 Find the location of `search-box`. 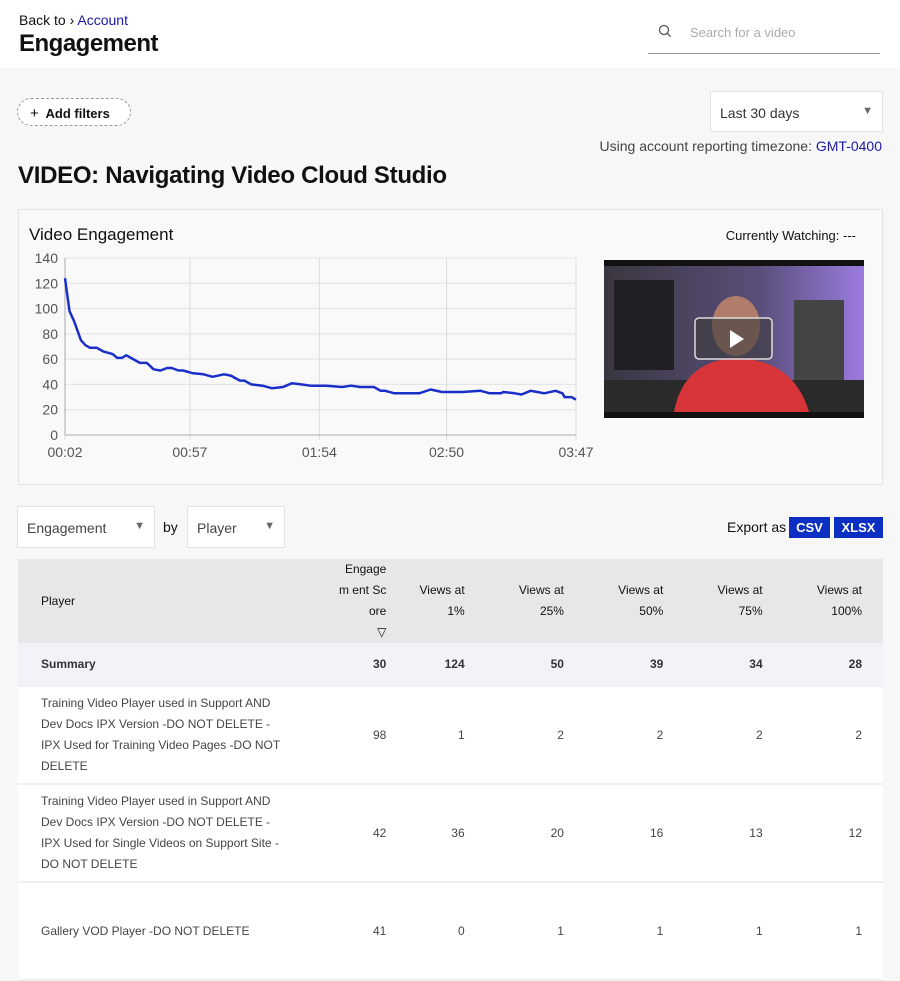

search-box is located at coordinates (764, 35).